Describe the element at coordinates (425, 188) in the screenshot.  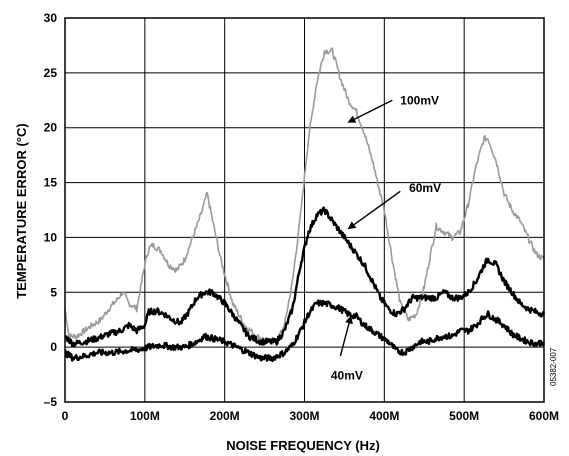
I see `annotation-label: 60mV` at that location.